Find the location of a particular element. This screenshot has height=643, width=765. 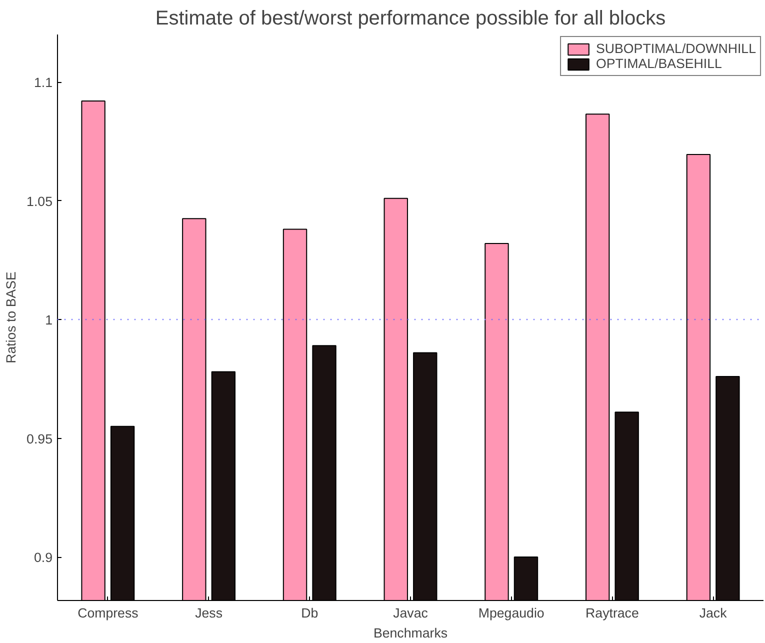

x-tick-label: Raytrace is located at coordinates (612, 613).